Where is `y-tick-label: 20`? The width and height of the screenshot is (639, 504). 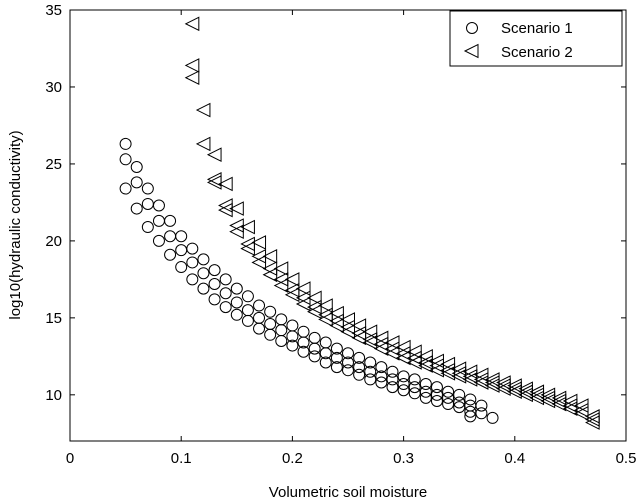
y-tick-label: 20 is located at coordinates (53, 241).